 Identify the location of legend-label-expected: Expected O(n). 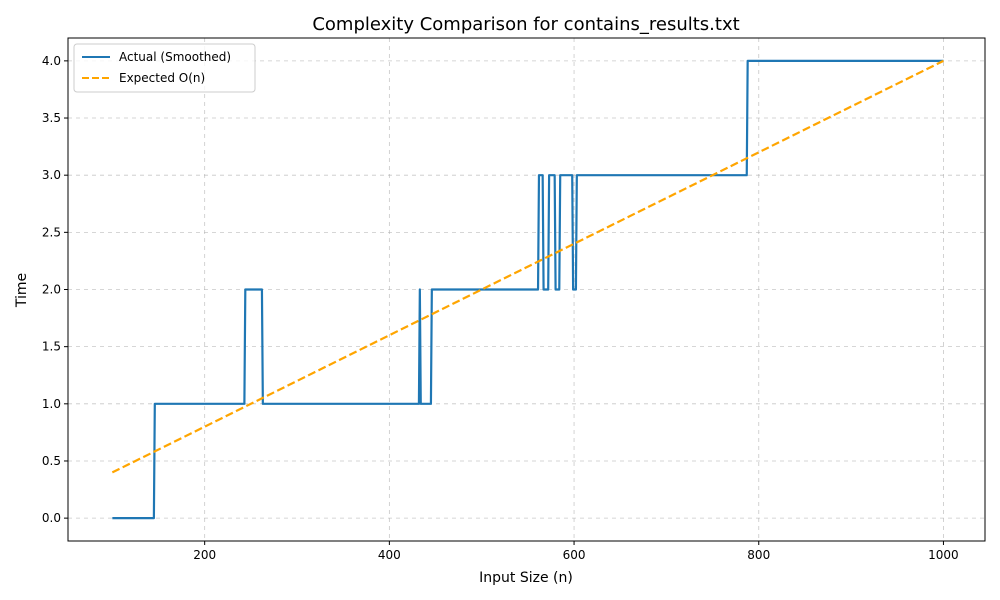
(162, 78).